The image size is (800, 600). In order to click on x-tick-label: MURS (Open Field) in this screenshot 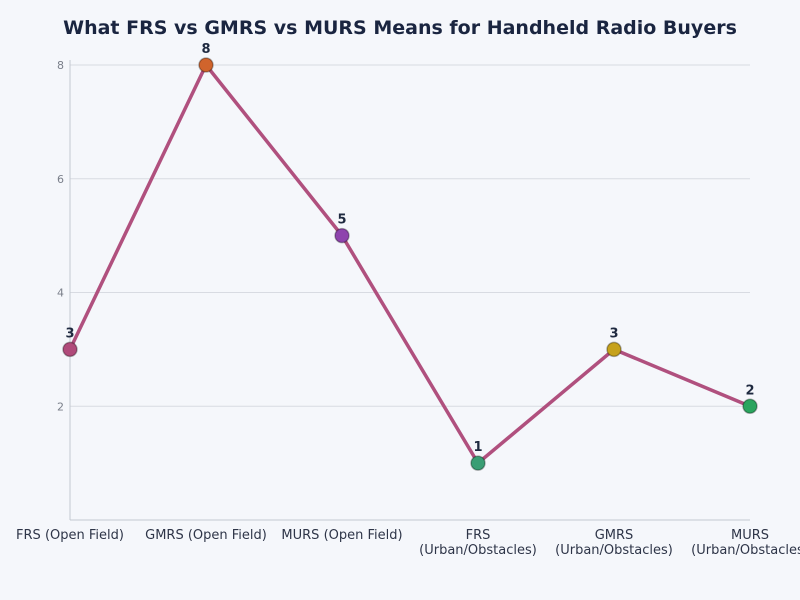, I will do `click(341, 535)`.